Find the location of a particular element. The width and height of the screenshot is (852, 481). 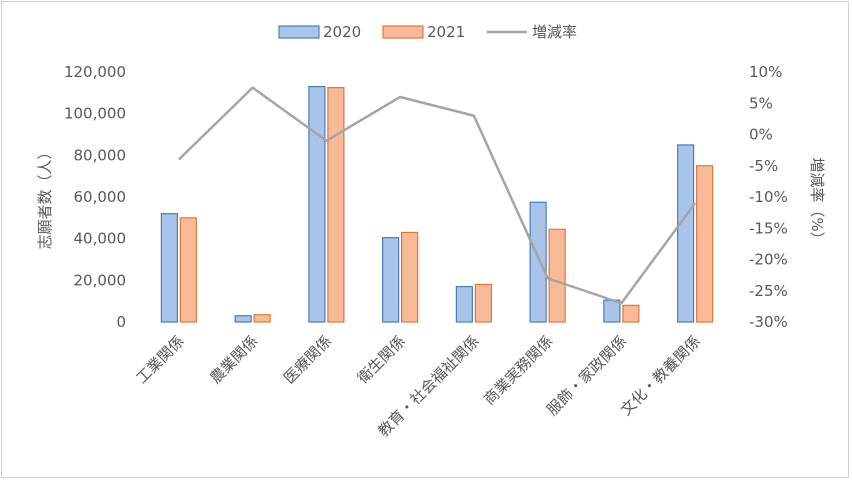

y2-tick-label: -20% is located at coordinates (768, 260).